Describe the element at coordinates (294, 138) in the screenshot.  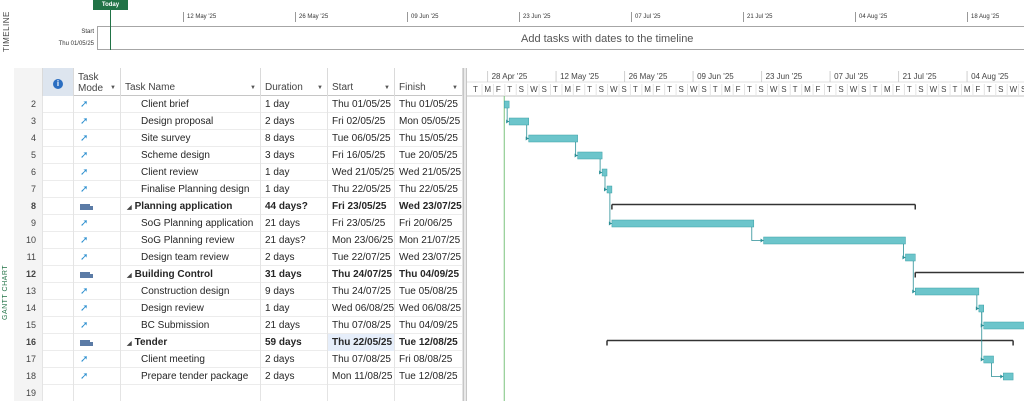
I see `cell-duration: 8 days` at that location.